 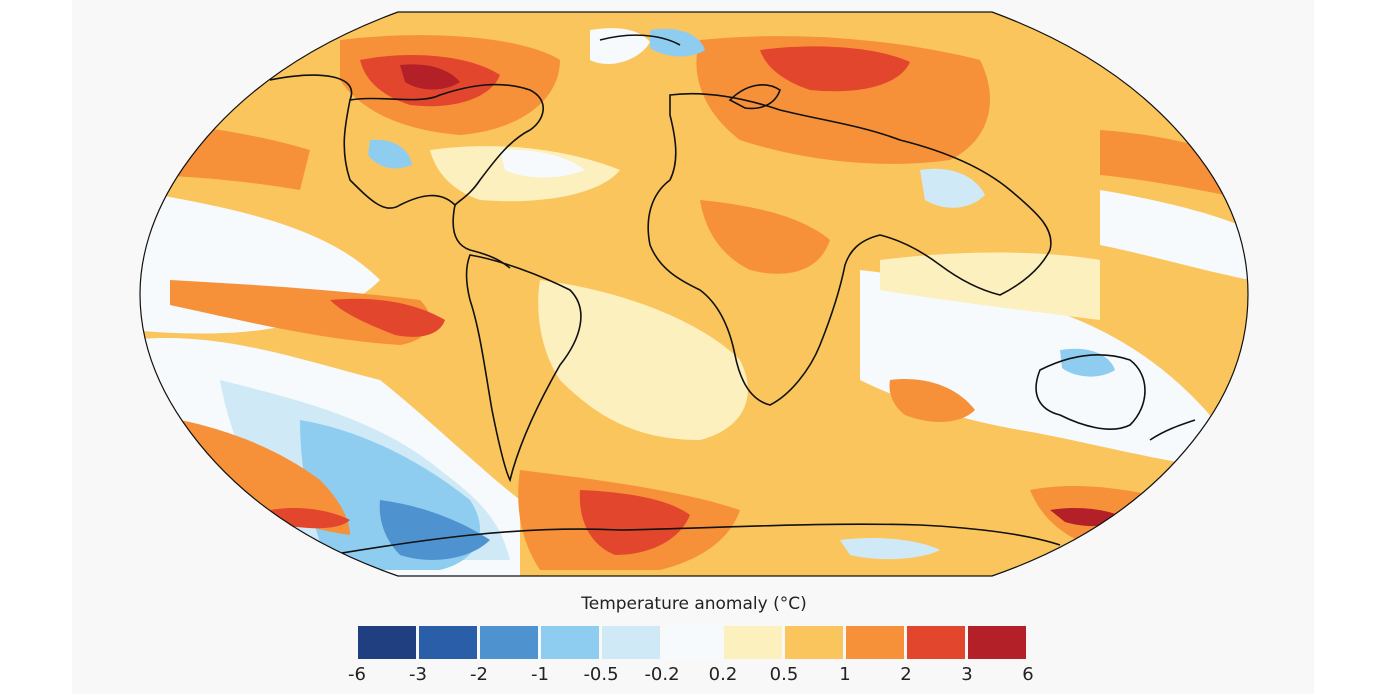 What do you see at coordinates (723, 674) in the screenshot?
I see `legend-tick-label: 0.2` at bounding box center [723, 674].